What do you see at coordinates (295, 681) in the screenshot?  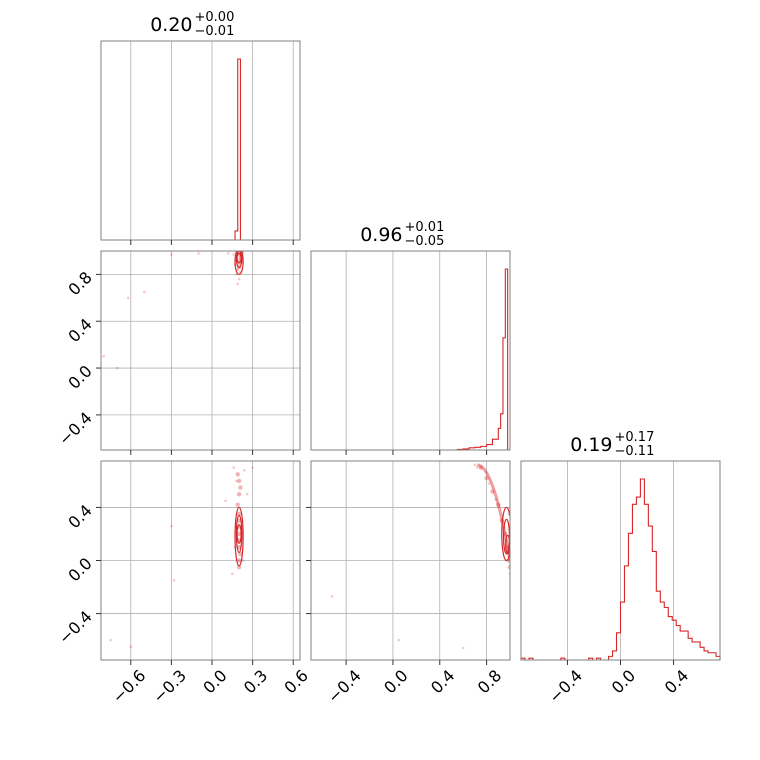 I see `x-tick-label: 0.6` at bounding box center [295, 681].